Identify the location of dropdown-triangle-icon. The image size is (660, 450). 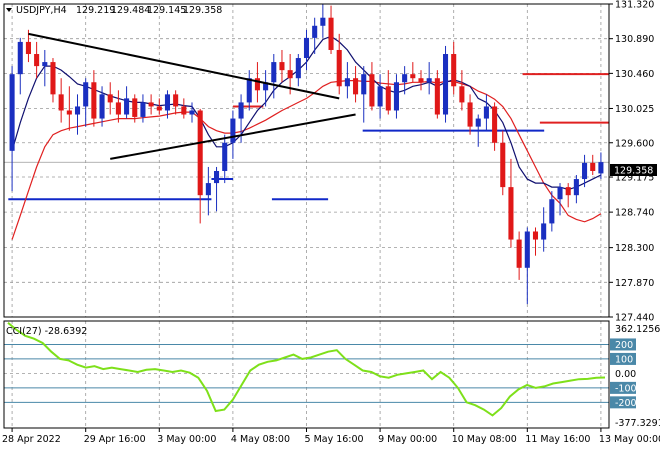
(9, 10).